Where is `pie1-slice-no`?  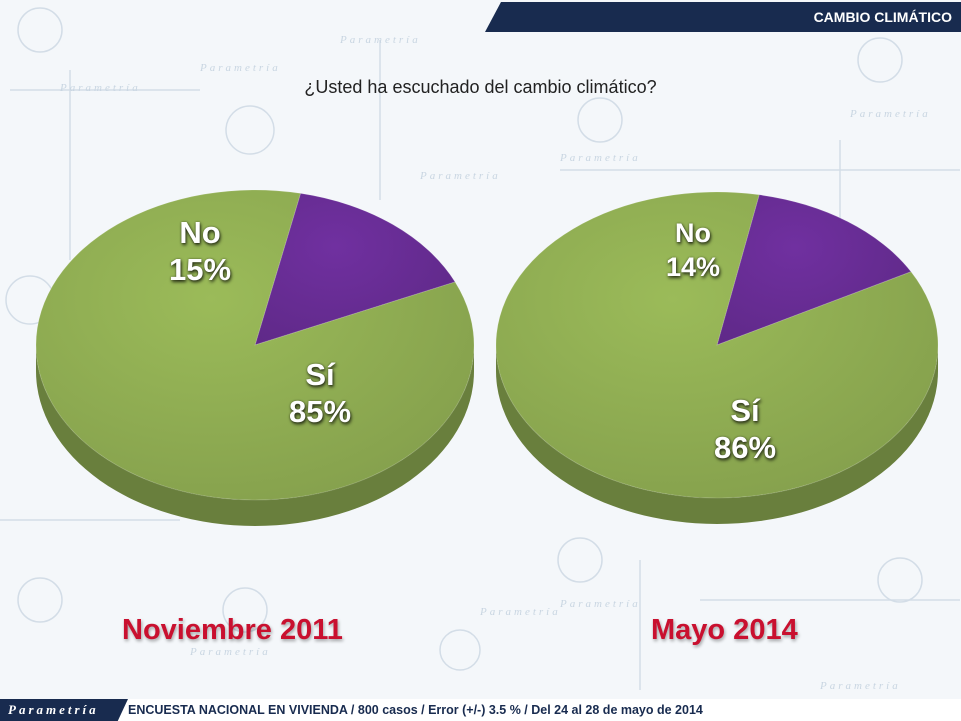
pie1-slice-no is located at coordinates (355, 269).